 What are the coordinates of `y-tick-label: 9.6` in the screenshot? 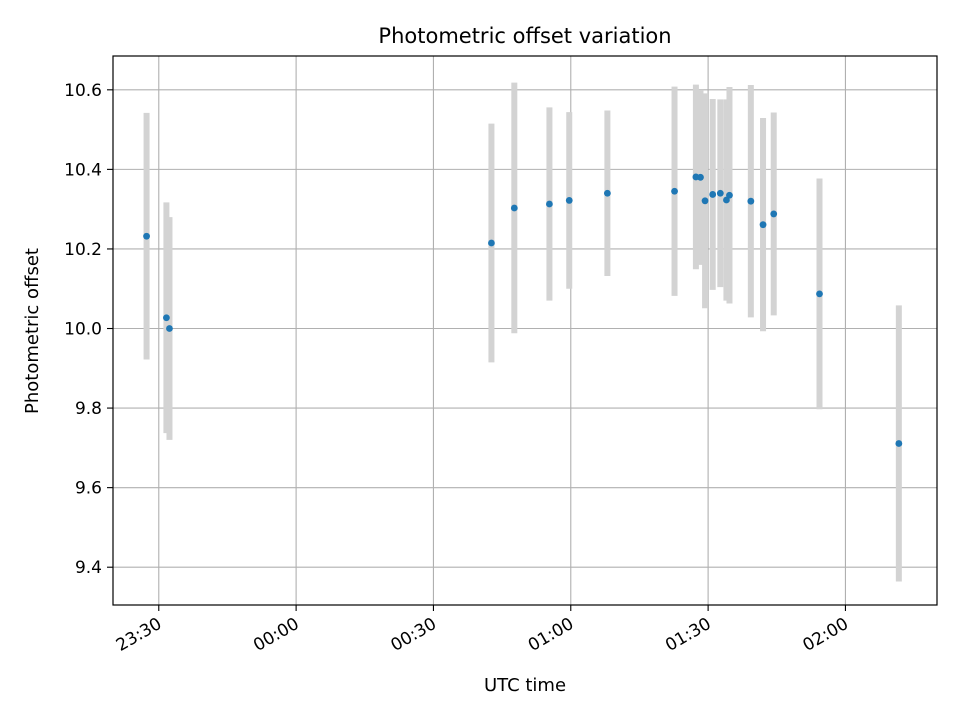 It's located at (88, 489).